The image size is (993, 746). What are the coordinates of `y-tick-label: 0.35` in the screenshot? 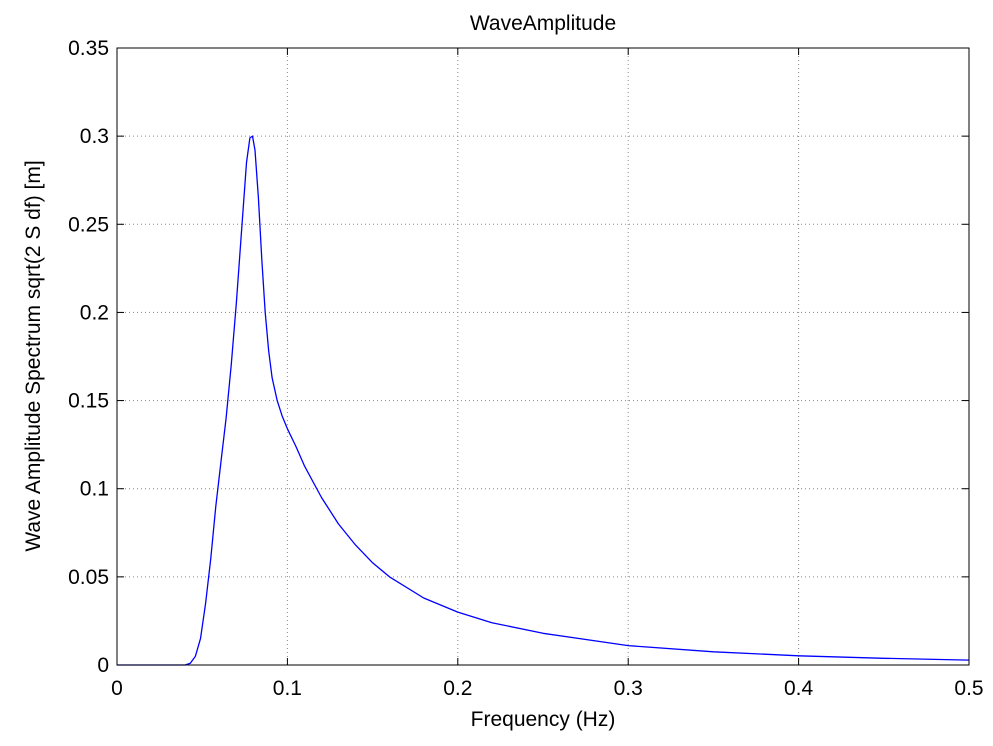 It's located at (88, 48).